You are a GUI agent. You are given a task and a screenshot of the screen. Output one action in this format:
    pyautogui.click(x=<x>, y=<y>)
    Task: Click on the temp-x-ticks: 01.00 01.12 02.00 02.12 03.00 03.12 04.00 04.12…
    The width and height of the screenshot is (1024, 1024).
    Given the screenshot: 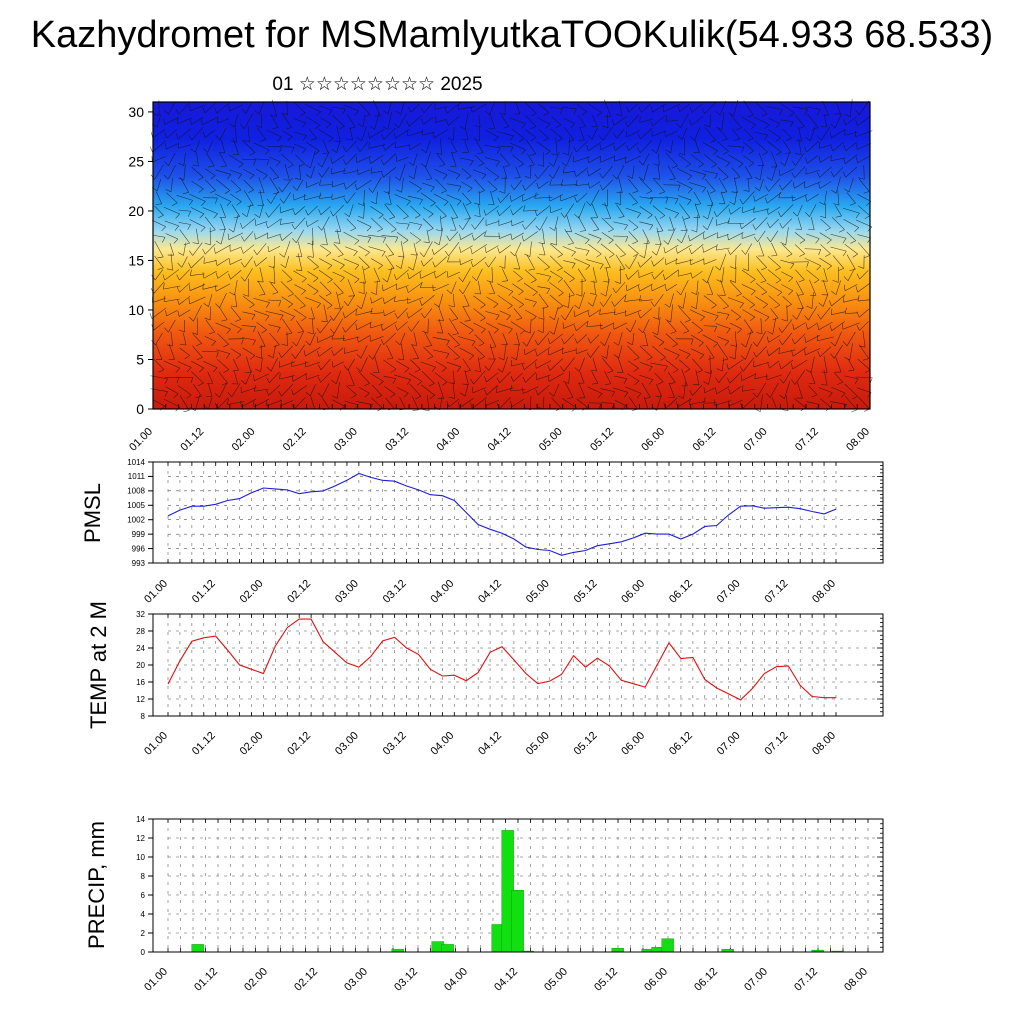 What is the action you would take?
    pyautogui.click(x=490, y=744)
    